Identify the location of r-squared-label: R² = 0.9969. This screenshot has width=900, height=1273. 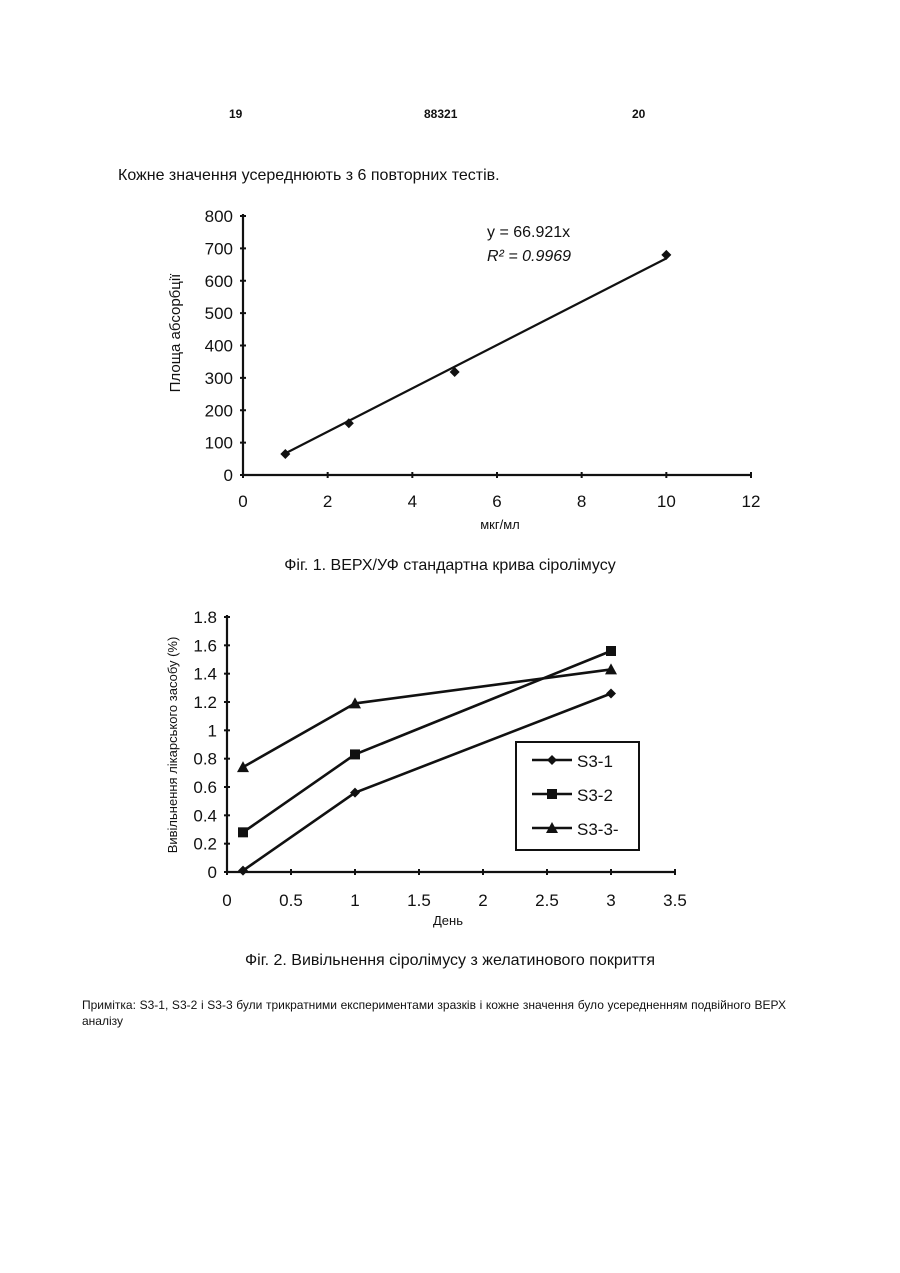
(529, 256).